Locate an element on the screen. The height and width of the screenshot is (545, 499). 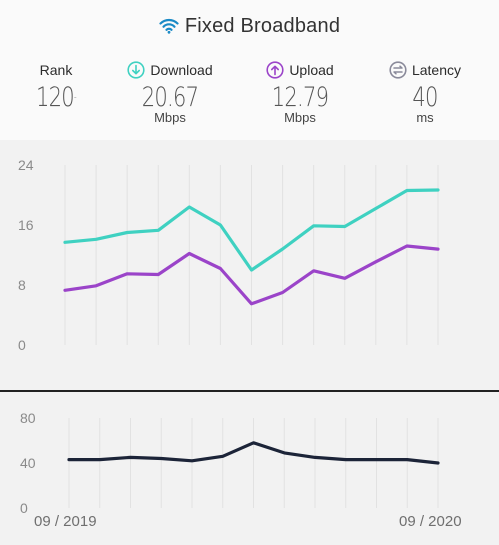
latency-icon is located at coordinates (398, 70).